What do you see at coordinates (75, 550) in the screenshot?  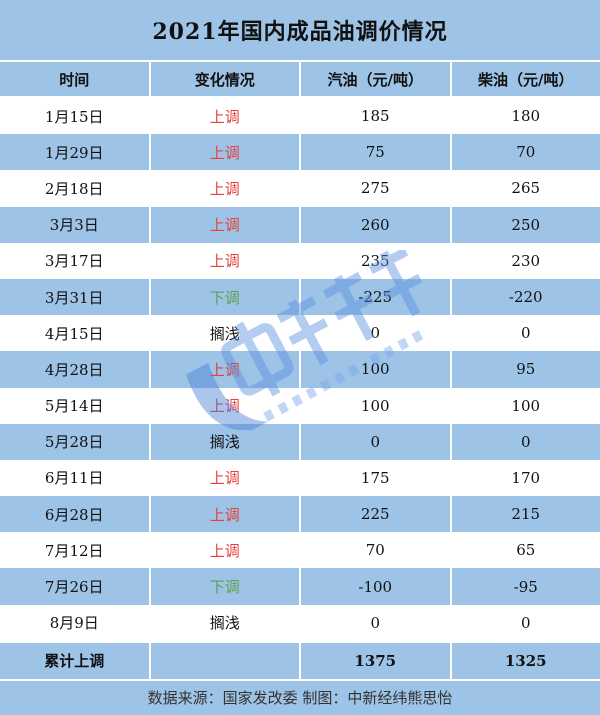 I see `date-cell: 7月12日` at bounding box center [75, 550].